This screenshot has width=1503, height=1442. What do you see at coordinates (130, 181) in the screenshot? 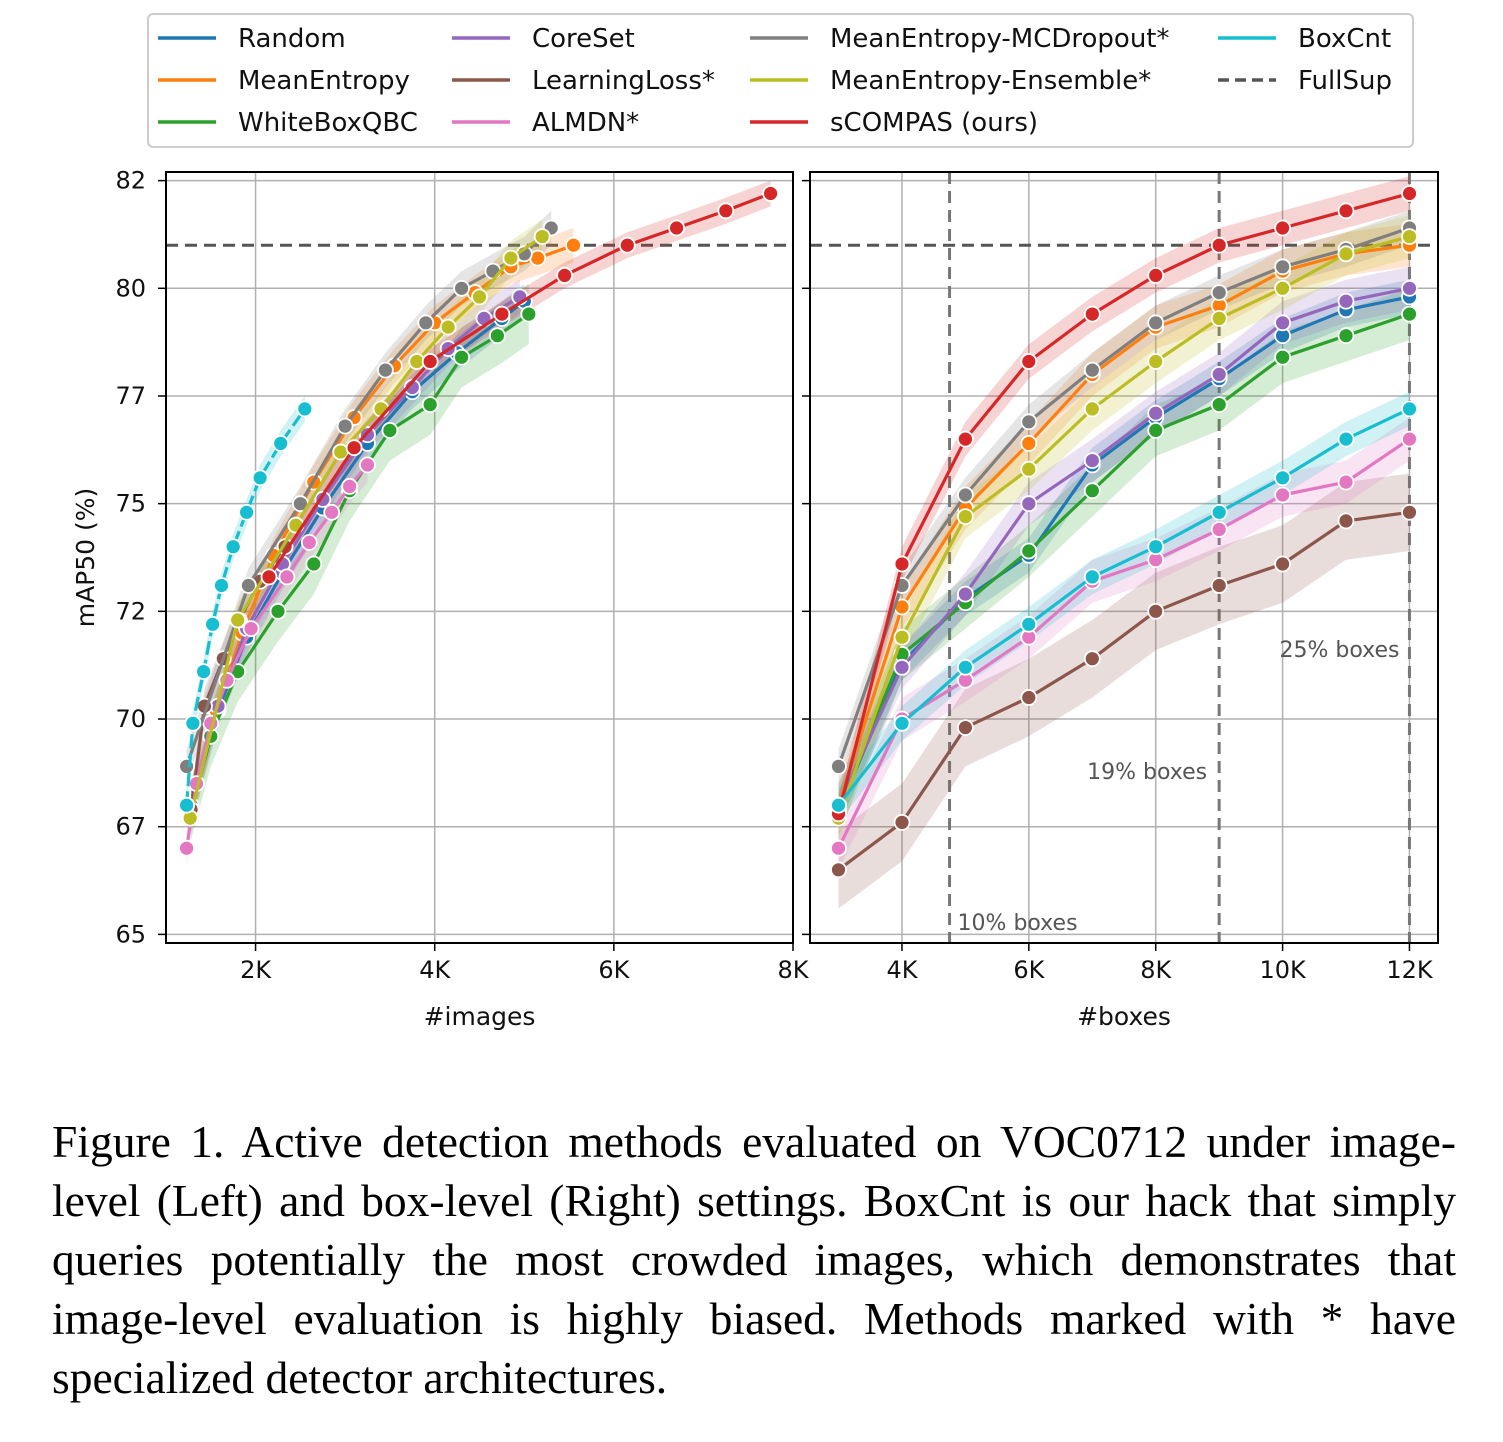
I see `y-tick-label: 82` at bounding box center [130, 181].